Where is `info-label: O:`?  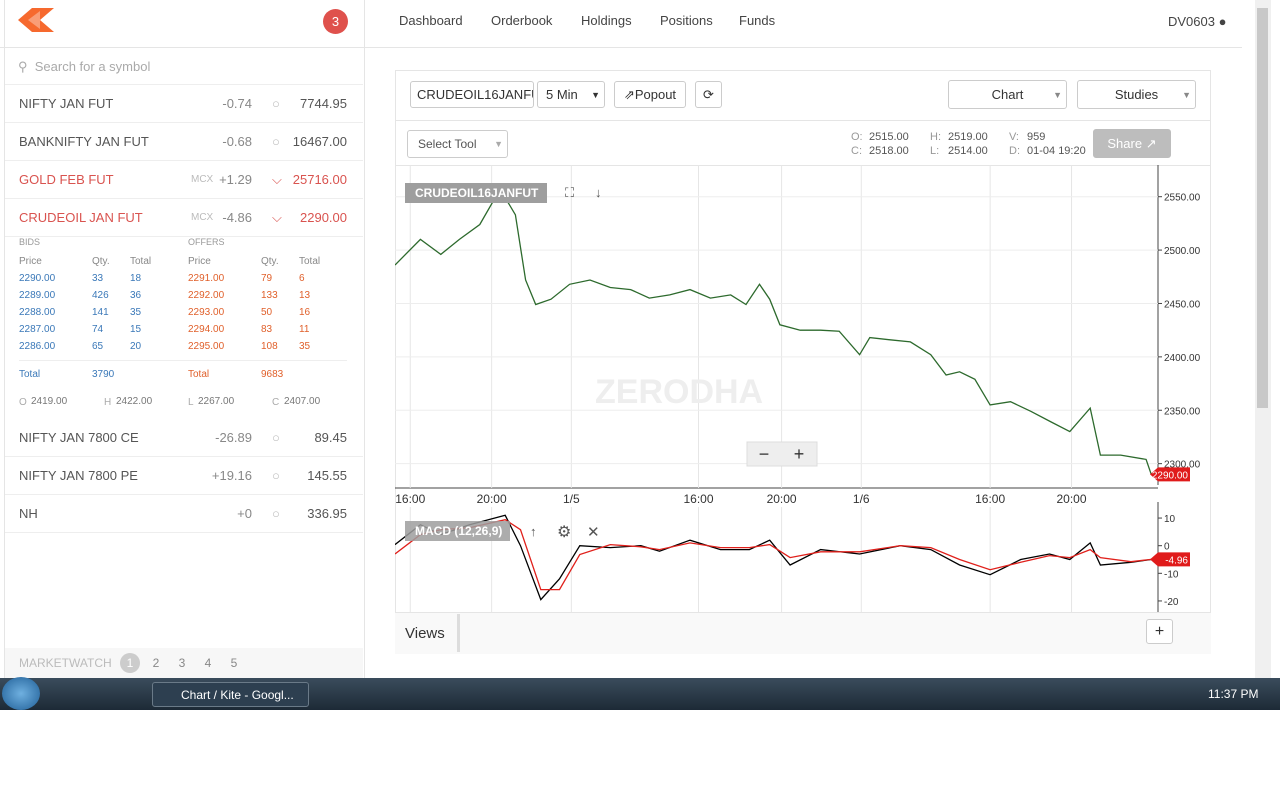
info-label: O: is located at coordinates (857, 137).